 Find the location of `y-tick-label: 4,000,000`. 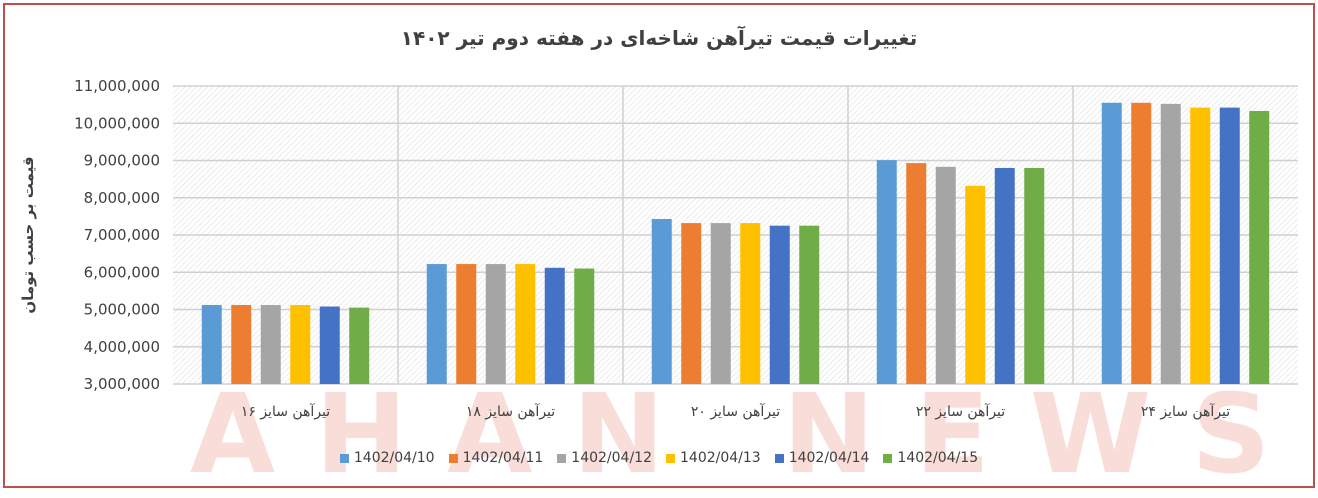

y-tick-label: 4,000,000 is located at coordinates (122, 347).